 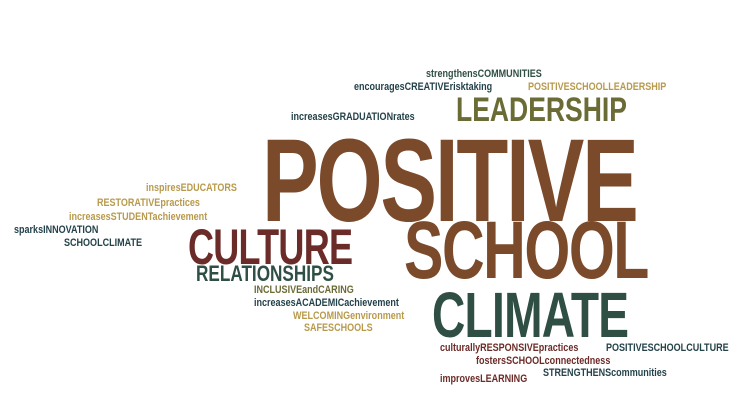 What do you see at coordinates (605, 373) in the screenshot?
I see `word-strengthens-communities-2: STRENGTHENScommunities` at bounding box center [605, 373].